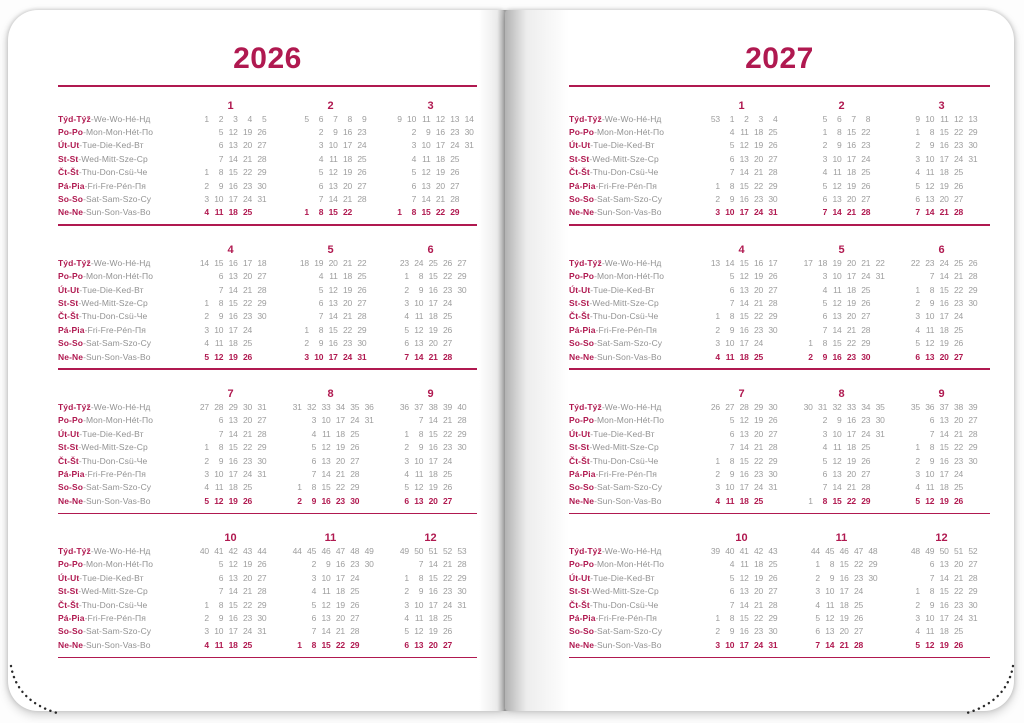 Image resolution: width=1024 pixels, height=723 pixels. What do you see at coordinates (932, 145) in the screenshot?
I see `date-cell: 9` at bounding box center [932, 145].